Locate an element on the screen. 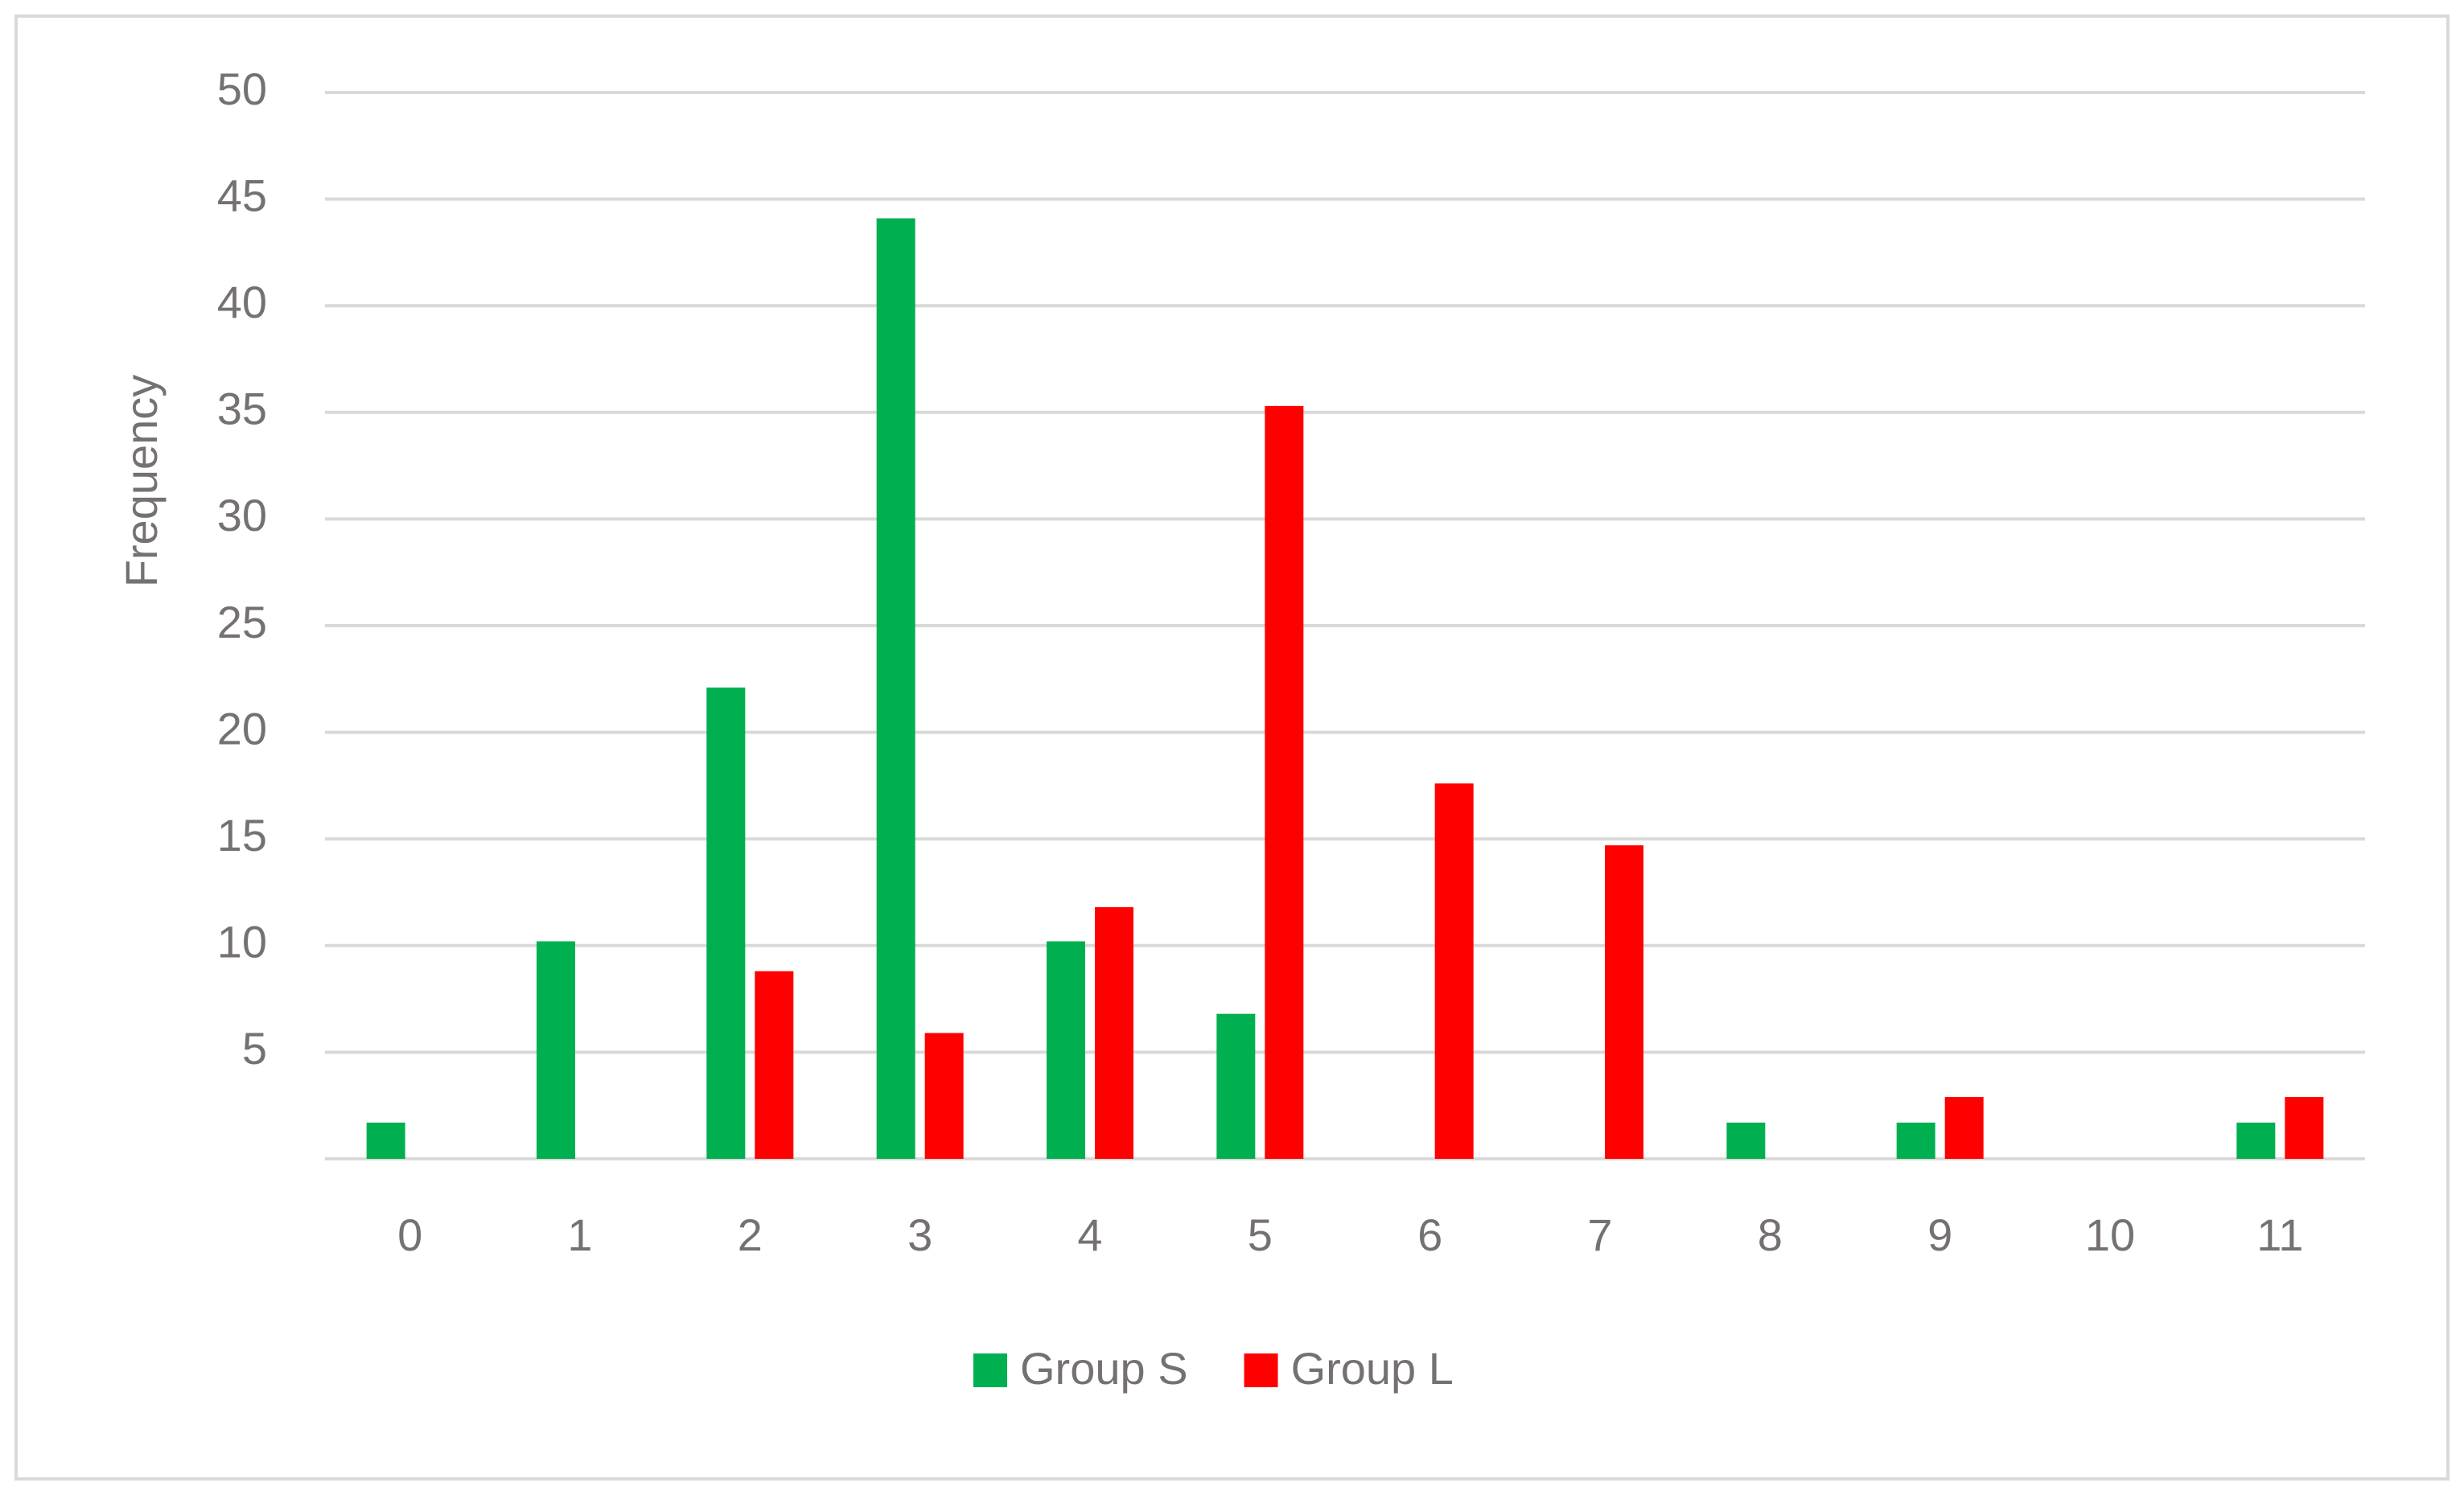 This screenshot has height=1495, width=2464. x-tick-label: 0 is located at coordinates (409, 1235).